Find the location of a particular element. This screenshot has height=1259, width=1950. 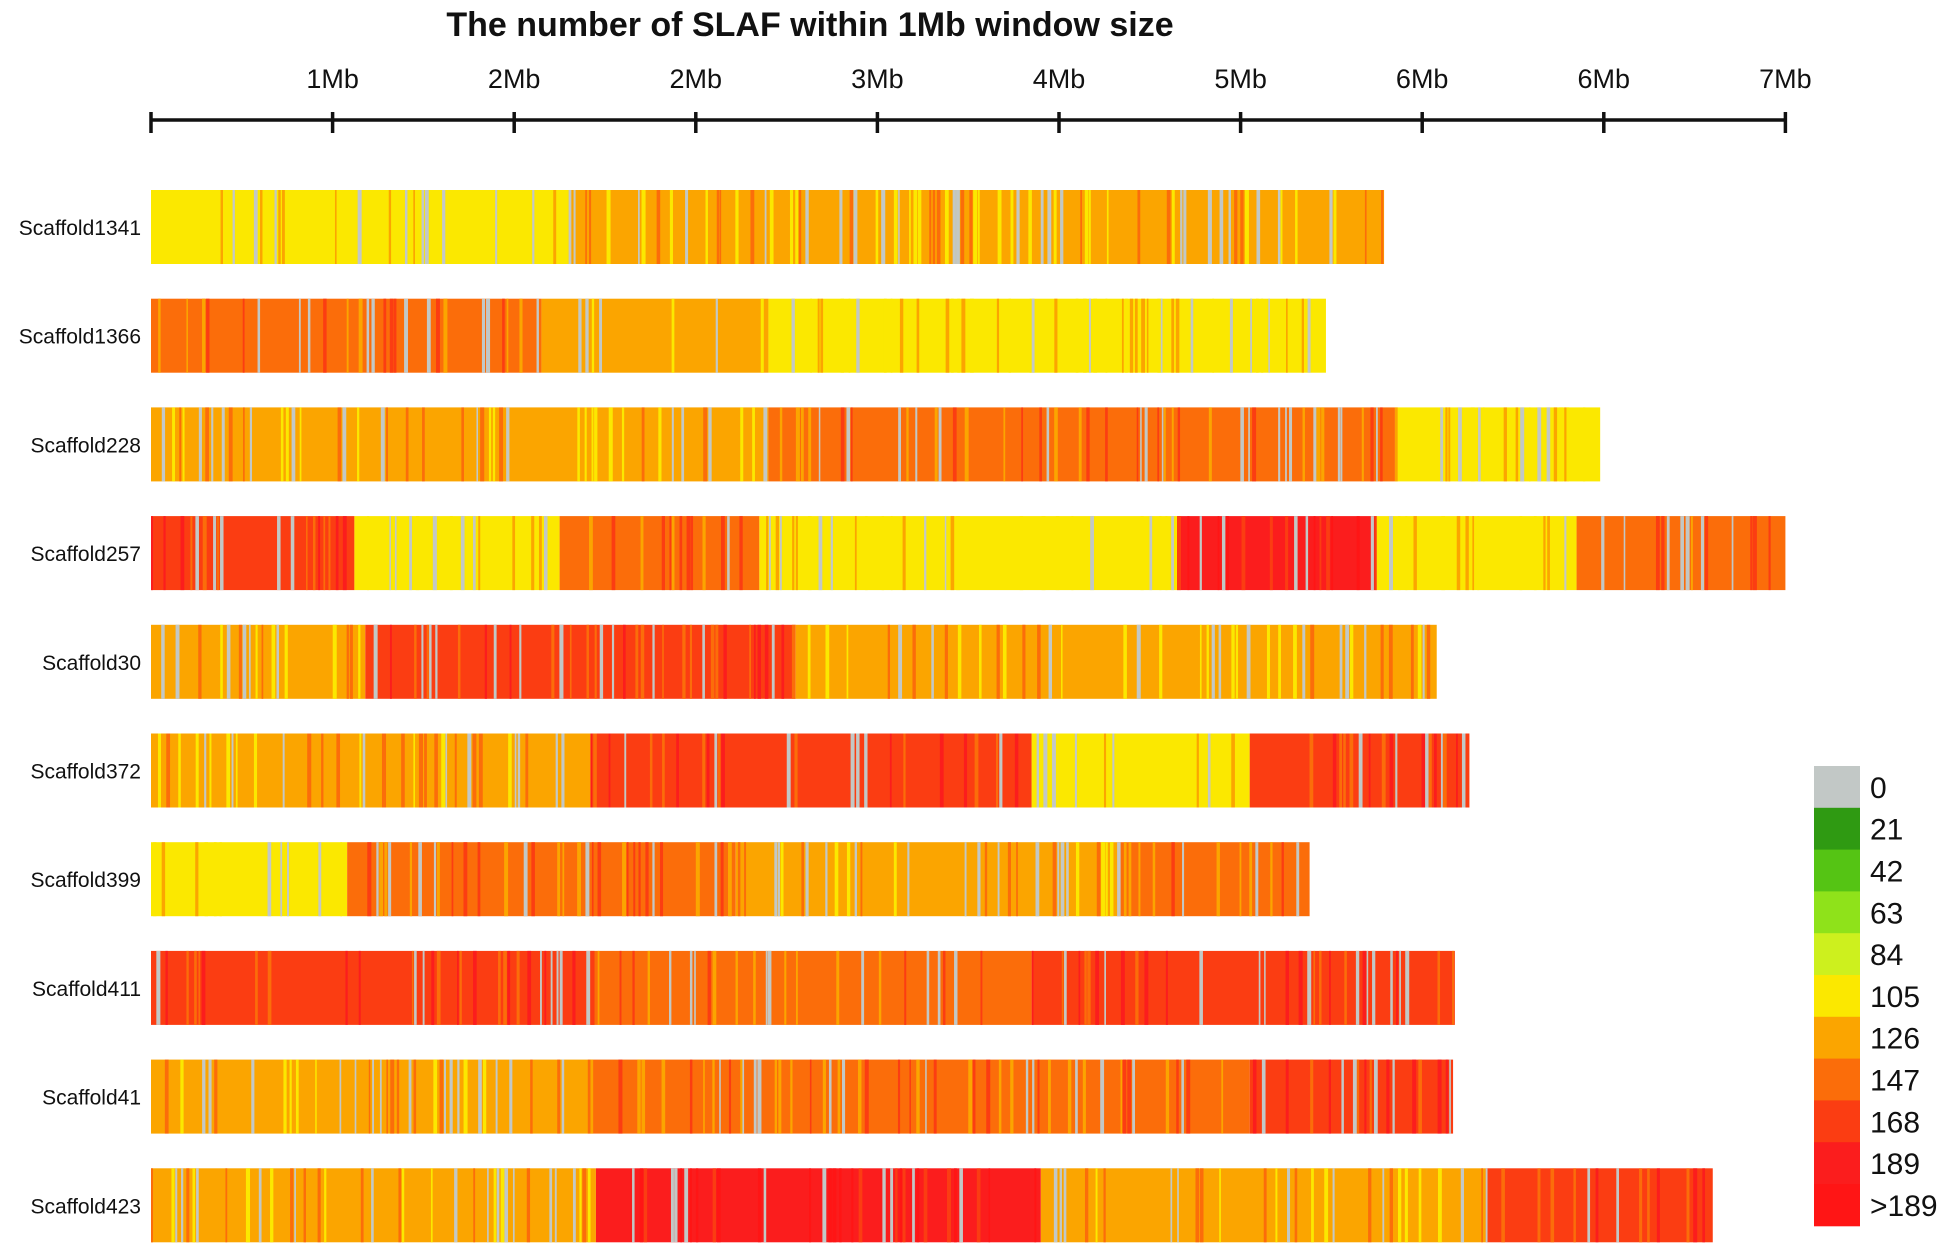

x-tick-label: 1Mb is located at coordinates (332, 79).